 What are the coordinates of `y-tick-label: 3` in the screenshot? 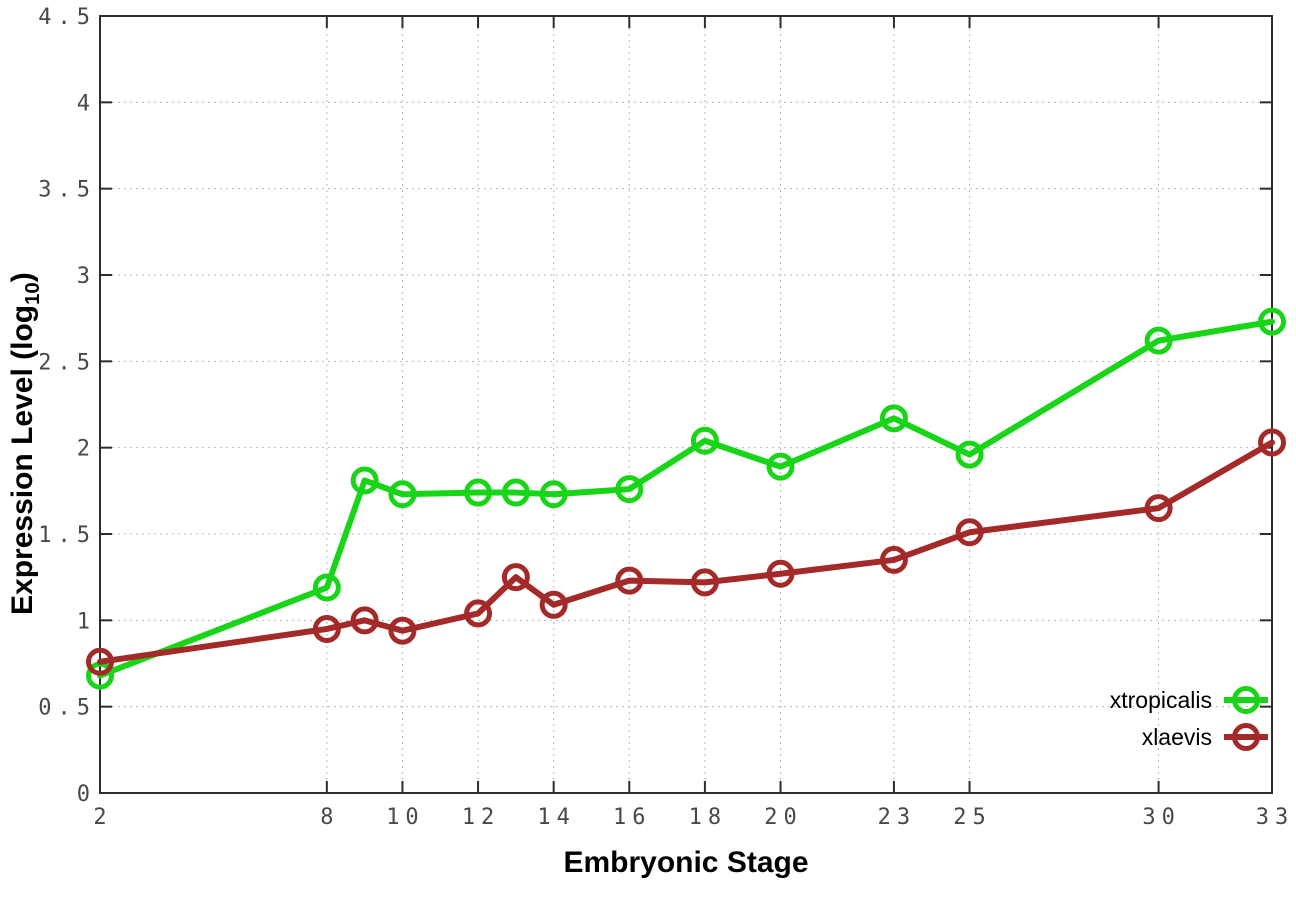 It's located at (86, 276).